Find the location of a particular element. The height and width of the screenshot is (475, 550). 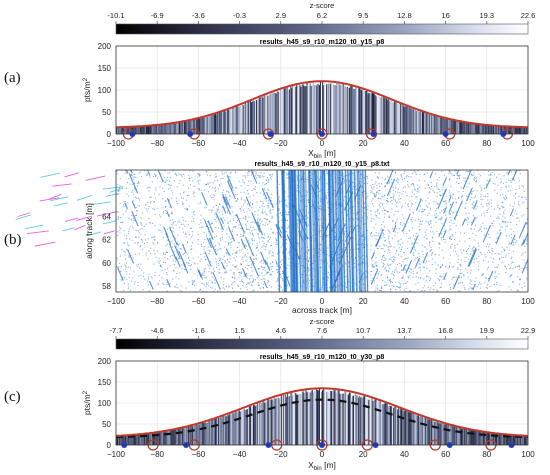

colorbar-tick-label: 7.6 is located at coordinates (322, 330).